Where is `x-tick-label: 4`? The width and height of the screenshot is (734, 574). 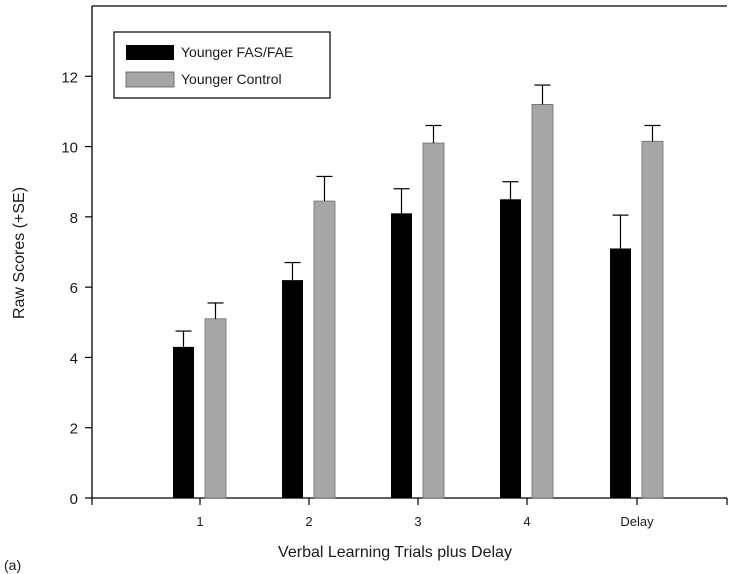 x-tick-label: 4 is located at coordinates (526, 521).